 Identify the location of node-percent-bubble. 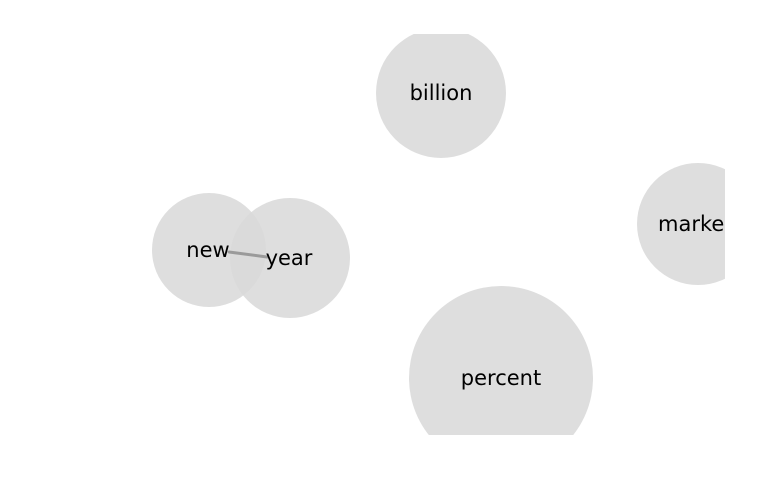
(501, 378).